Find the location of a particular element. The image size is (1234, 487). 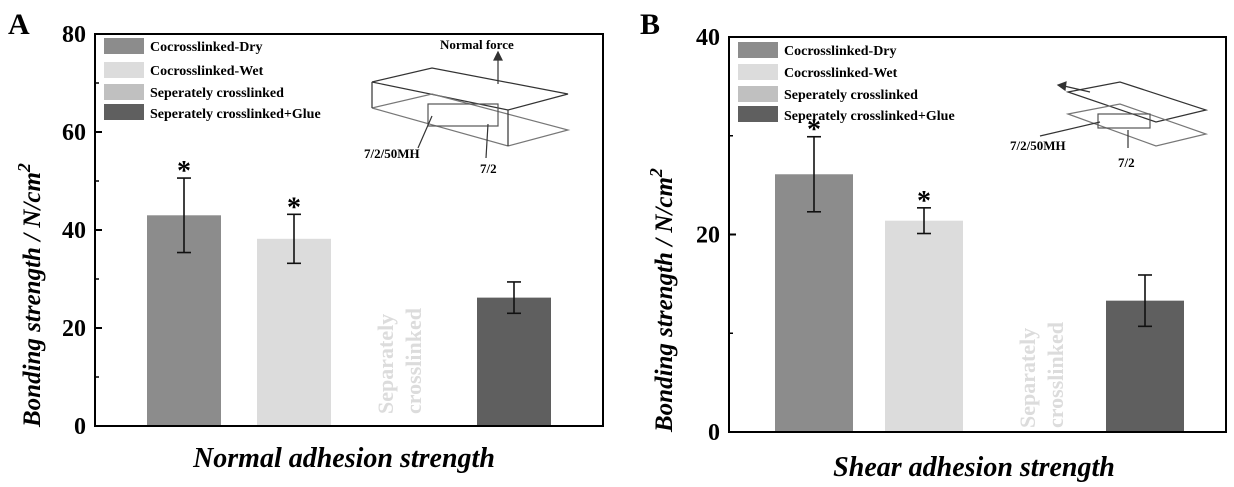

inset-label-substrate-b: 7/2 is located at coordinates (1126, 162).